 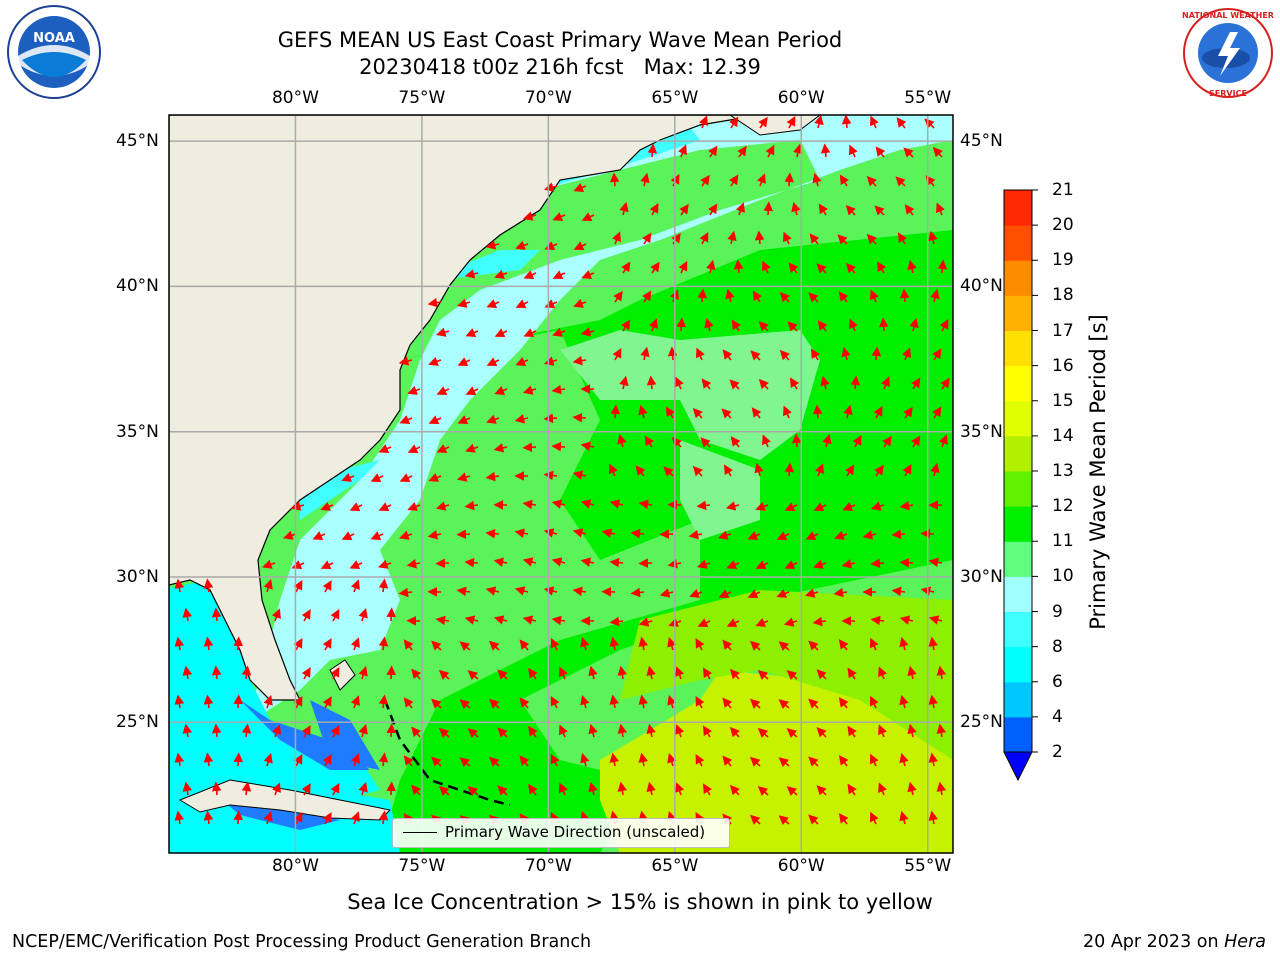 What do you see at coordinates (137, 141) in the screenshot?
I see `lat-tick-label: 45°N` at bounding box center [137, 141].